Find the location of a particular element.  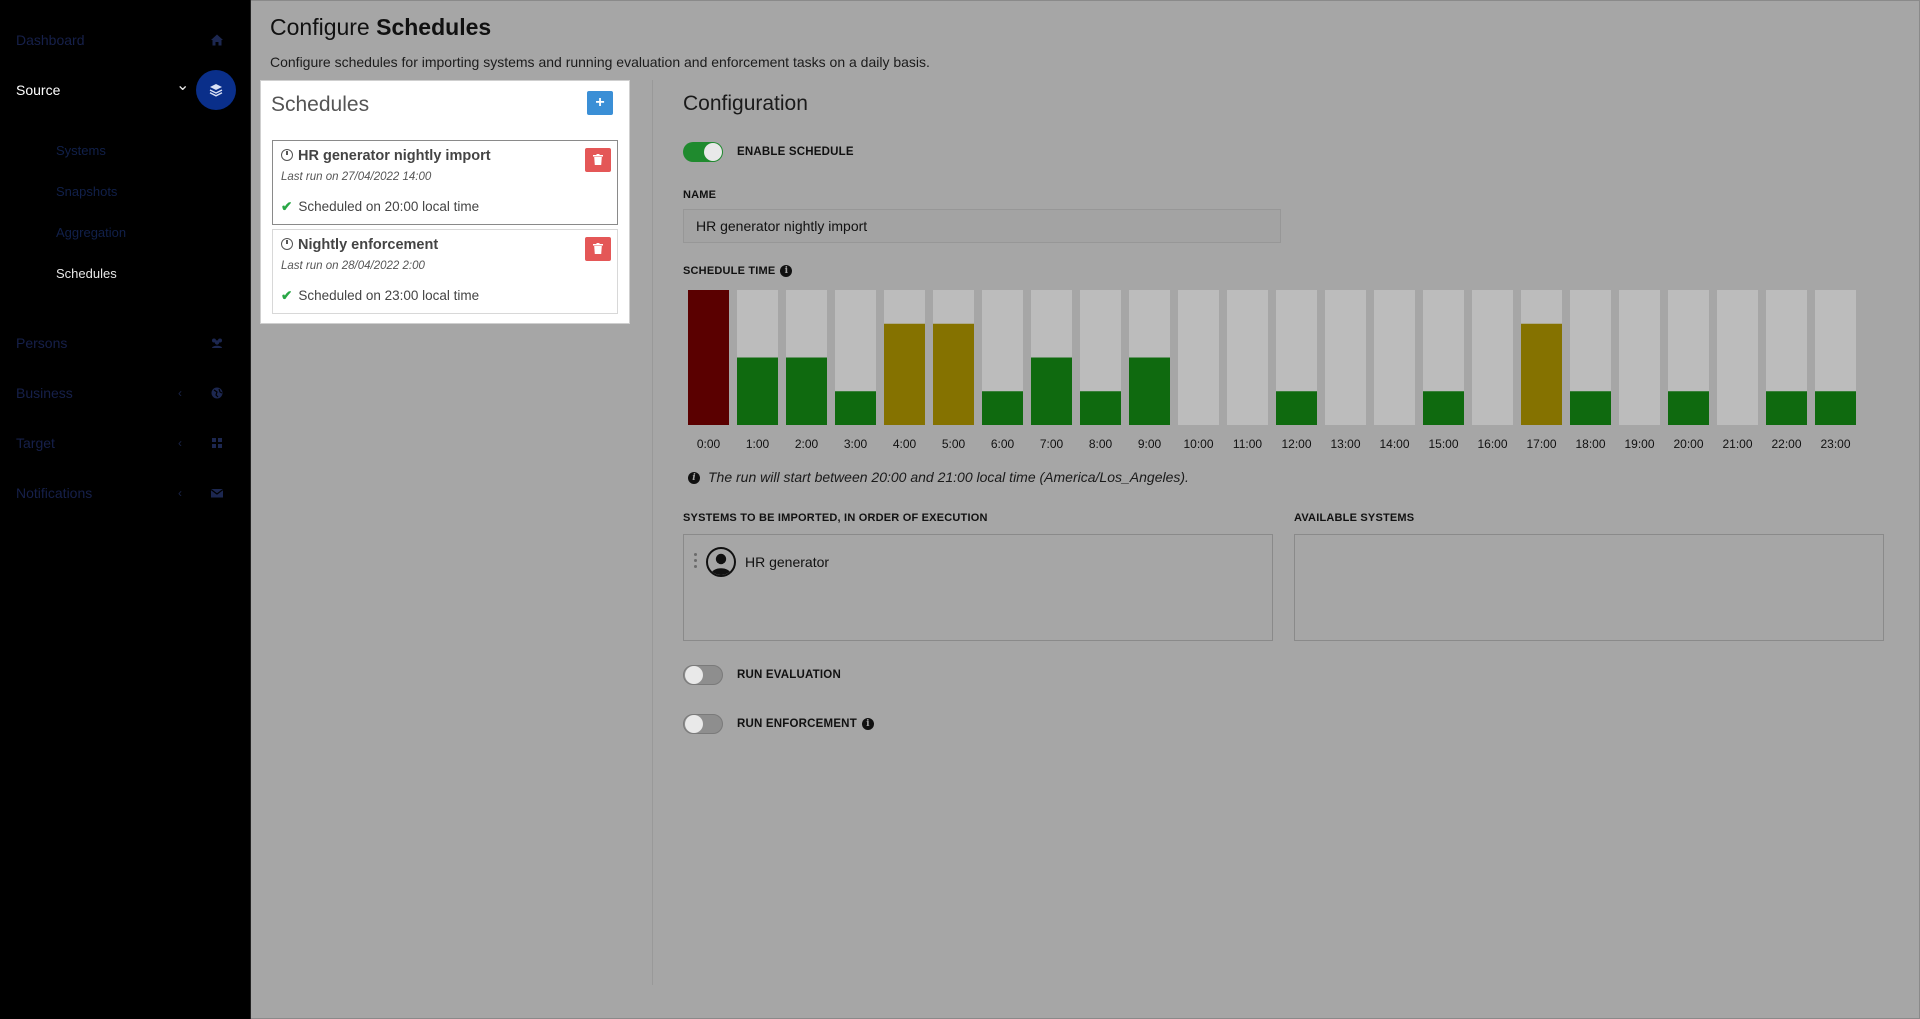

name-label: NAME is located at coordinates (700, 195).